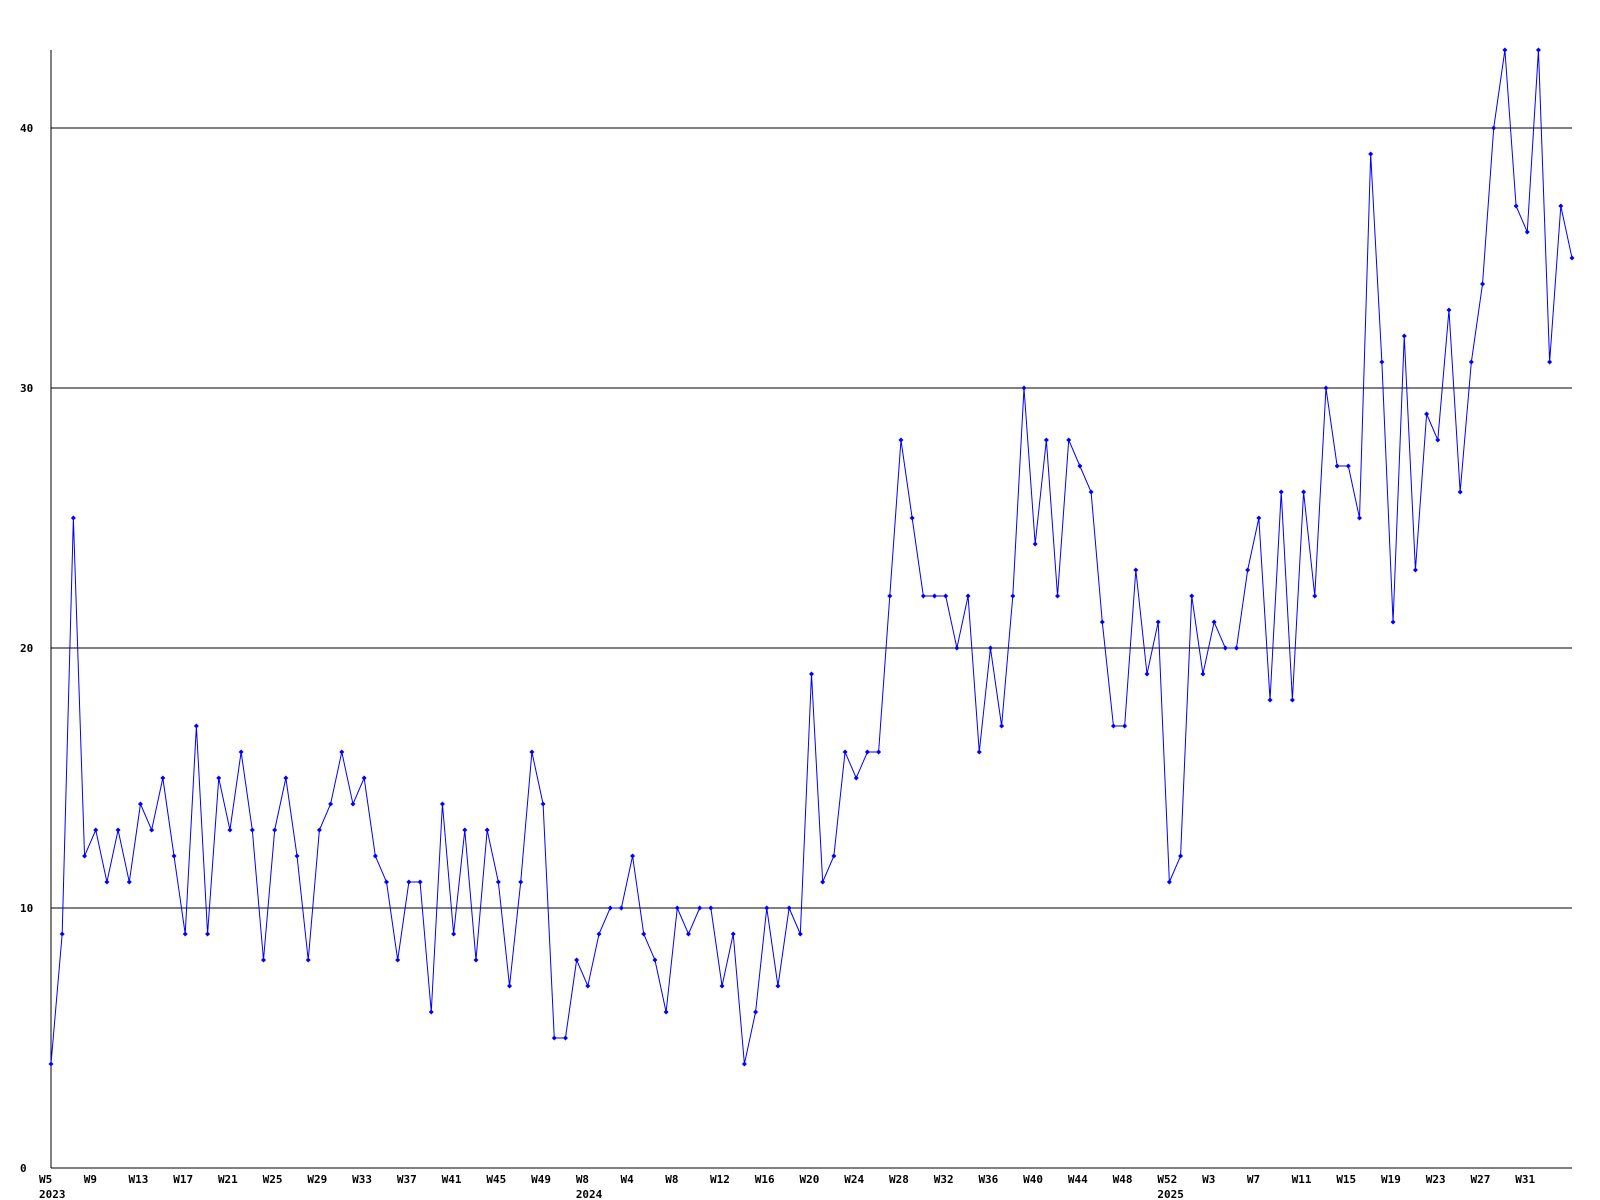  I want to click on y-tick-40: 40, so click(26, 128).